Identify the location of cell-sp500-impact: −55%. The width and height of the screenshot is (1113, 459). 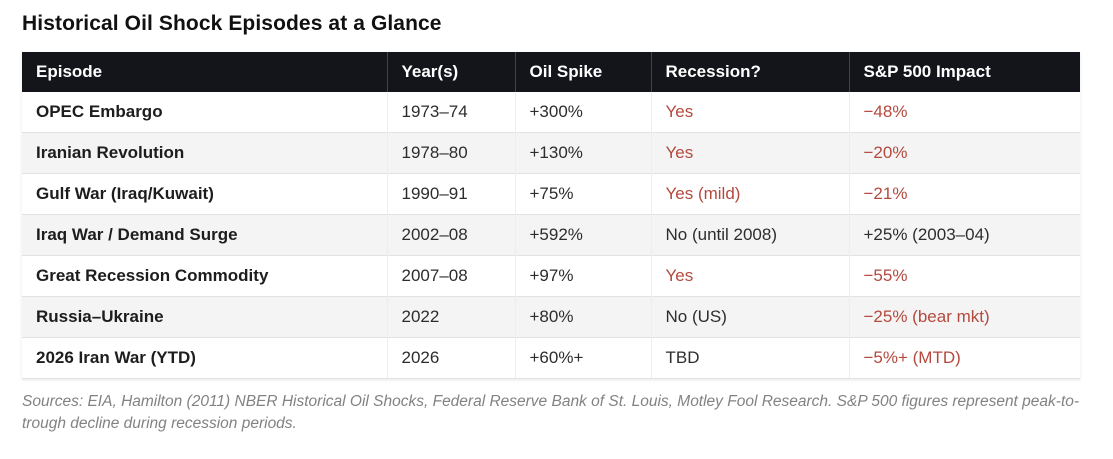
(964, 276).